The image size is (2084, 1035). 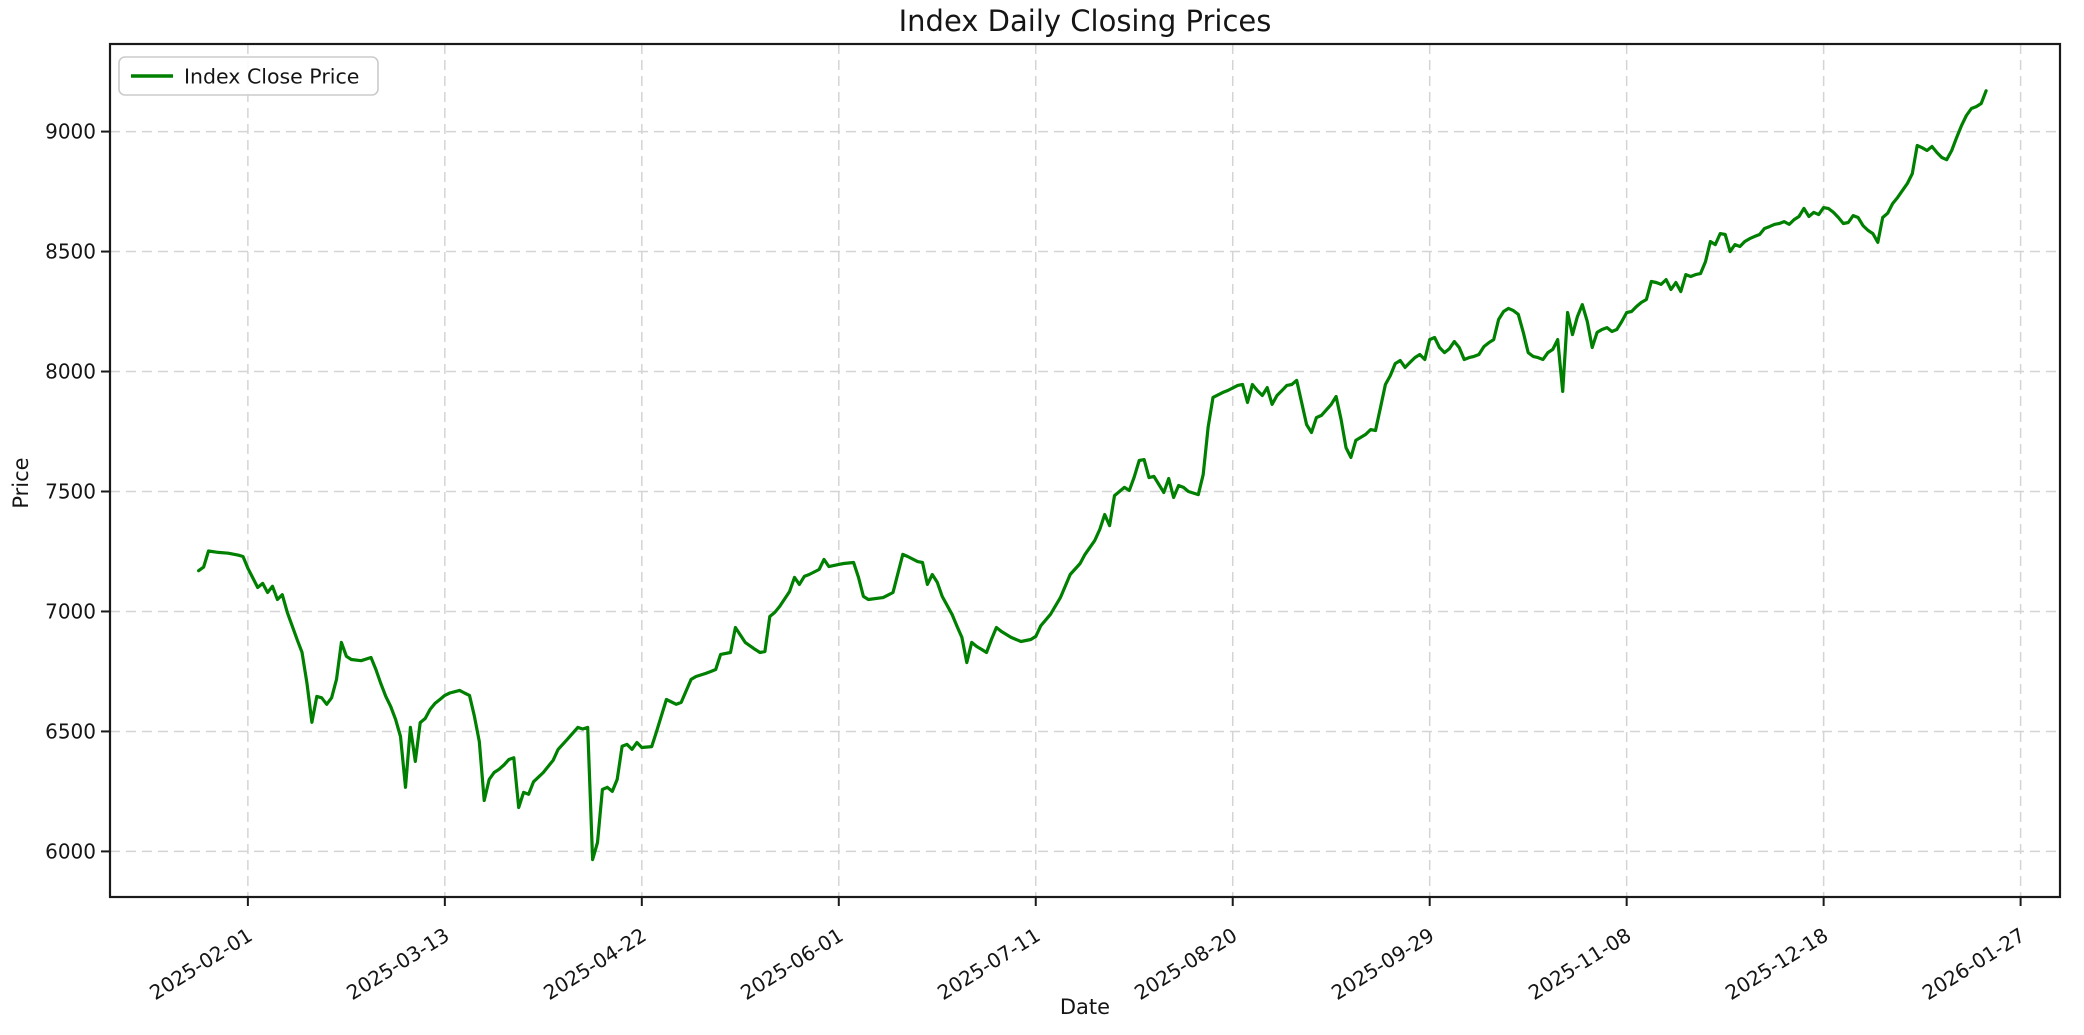 I want to click on y-tick-labels: 6000 6500 7000 7500 8000 8500 9000, so click(x=70, y=492).